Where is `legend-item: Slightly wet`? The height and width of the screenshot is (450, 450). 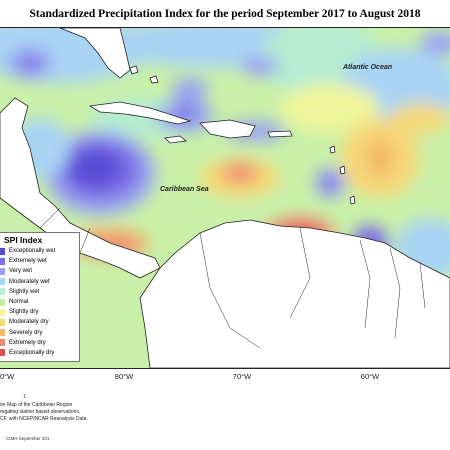 legend-item: Slightly wet is located at coordinates (39, 292).